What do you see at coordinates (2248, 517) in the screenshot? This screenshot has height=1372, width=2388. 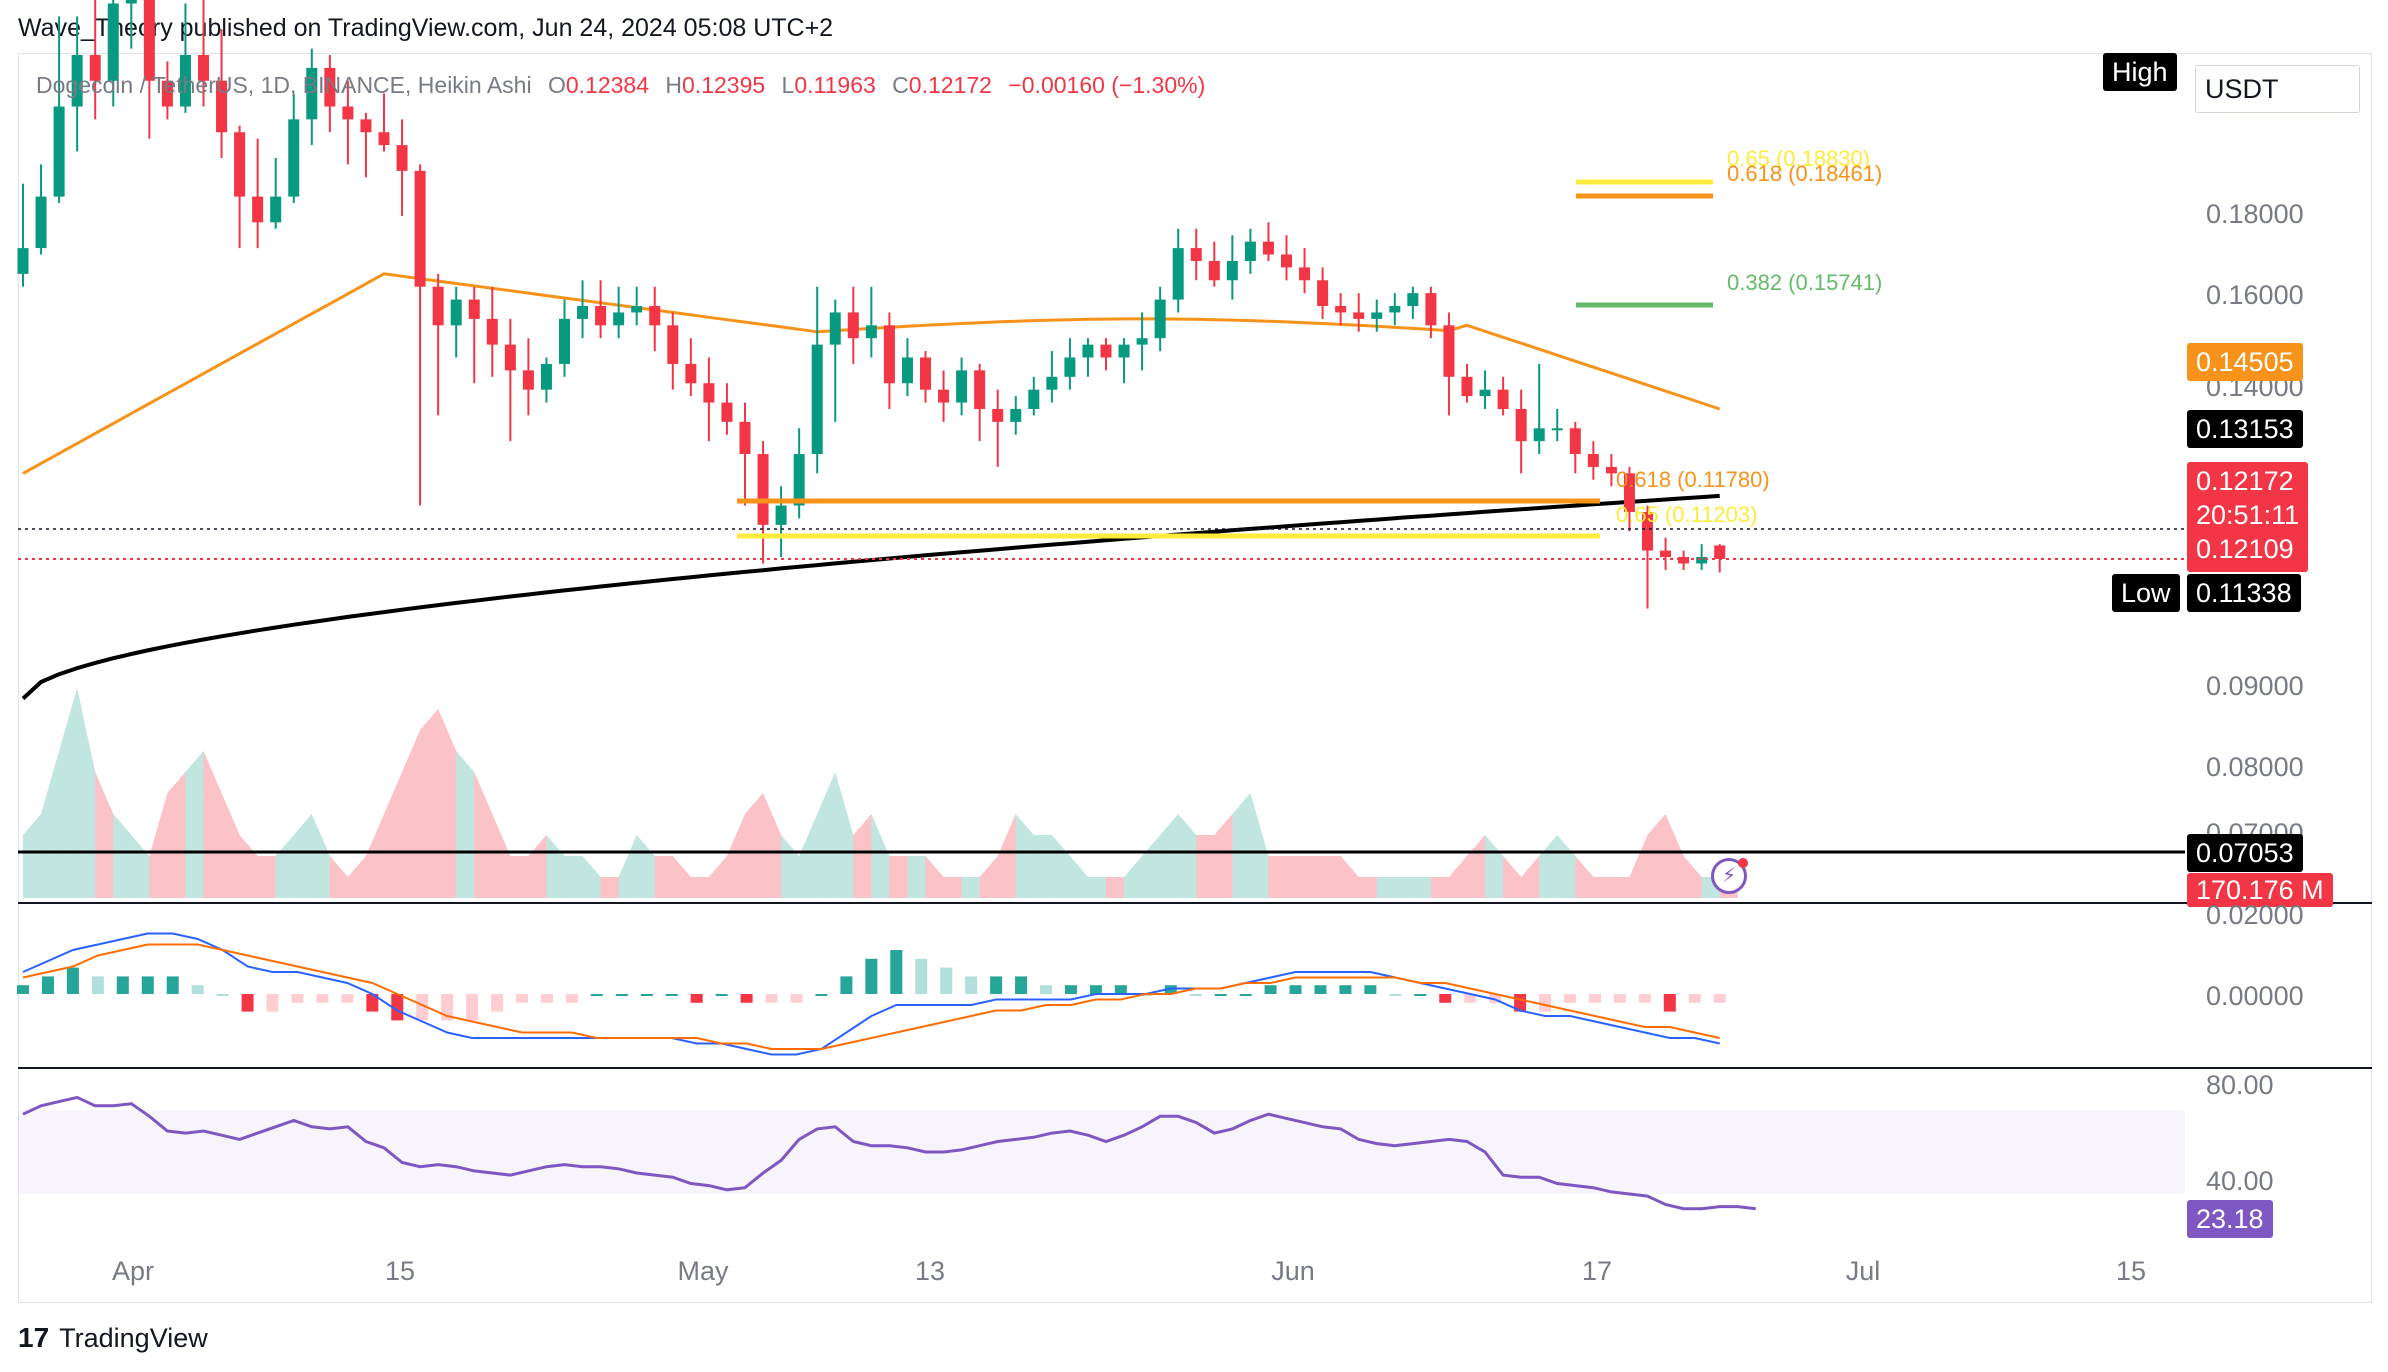 I see `last-price-tag: 0.12172 20:51:11 0.12109` at bounding box center [2248, 517].